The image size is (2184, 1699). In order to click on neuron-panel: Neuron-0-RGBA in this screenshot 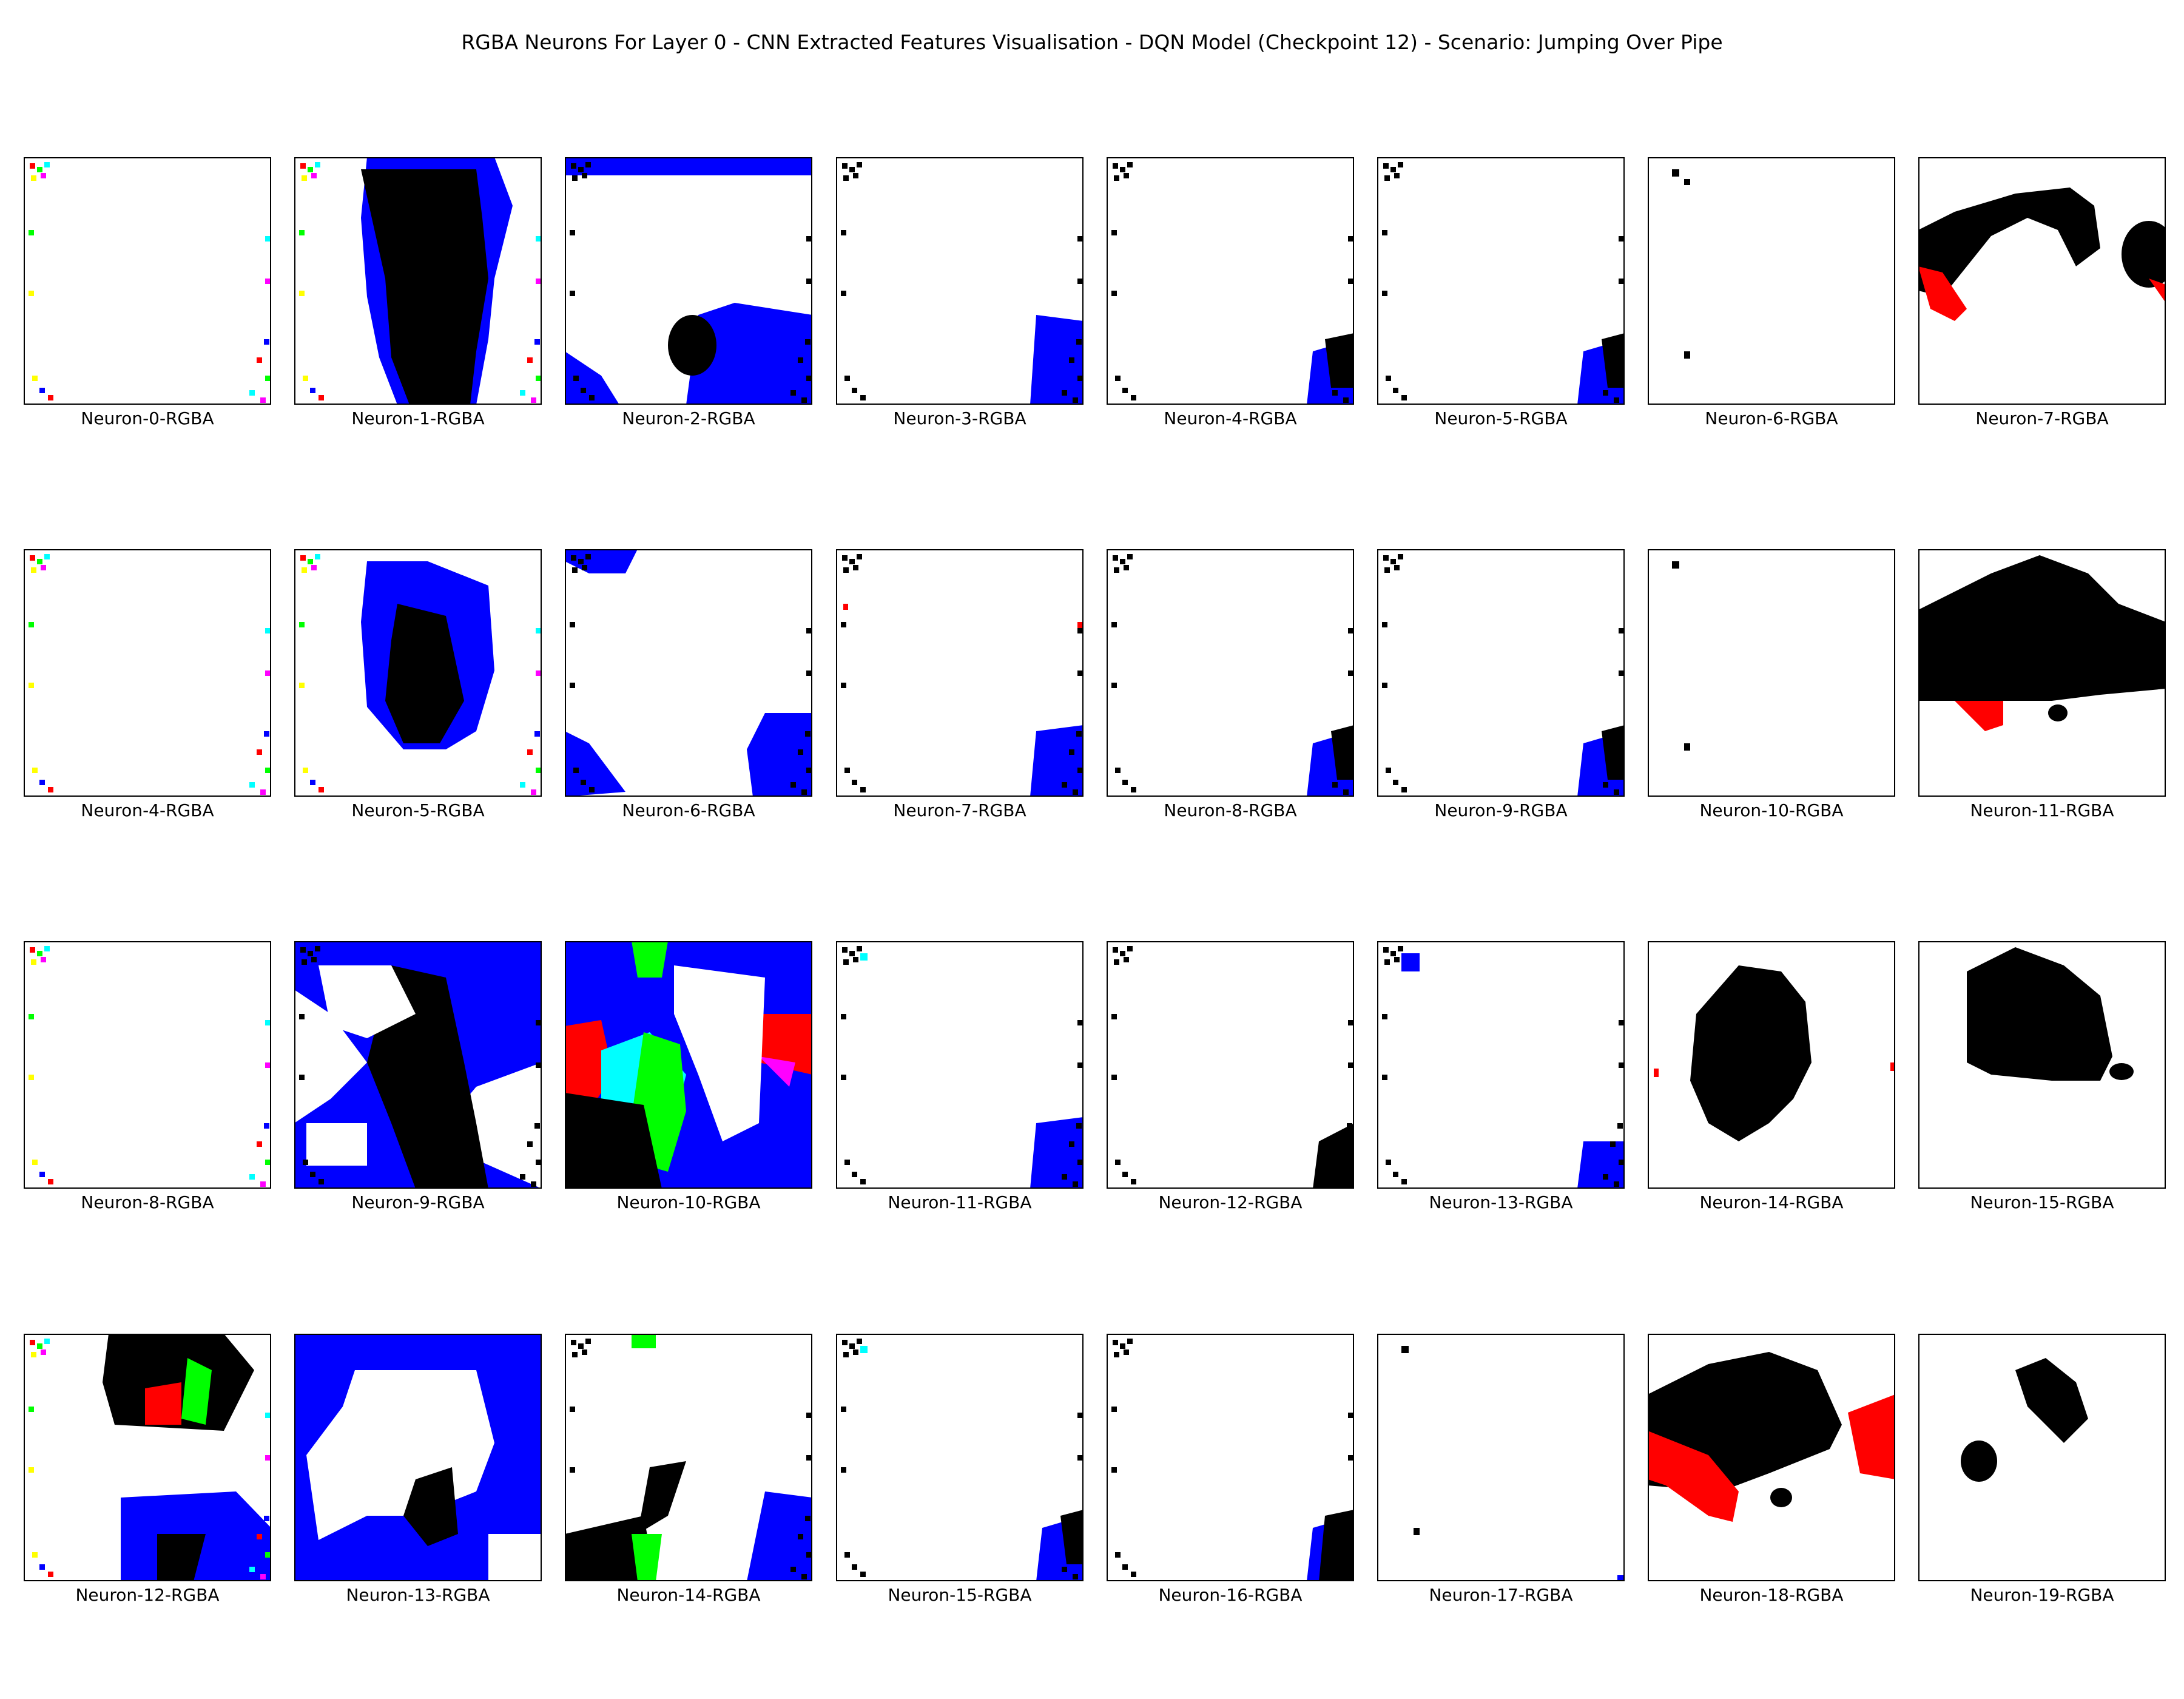, I will do `click(147, 292)`.